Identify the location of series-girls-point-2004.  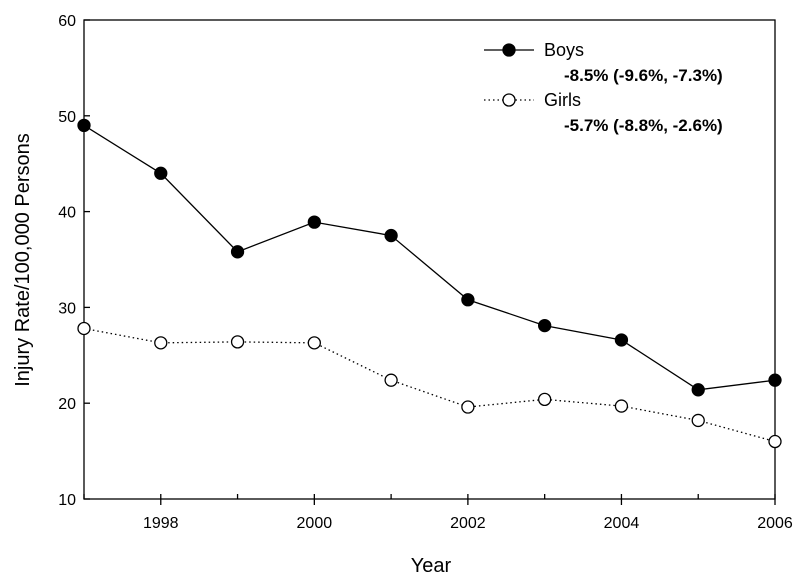
(621, 406).